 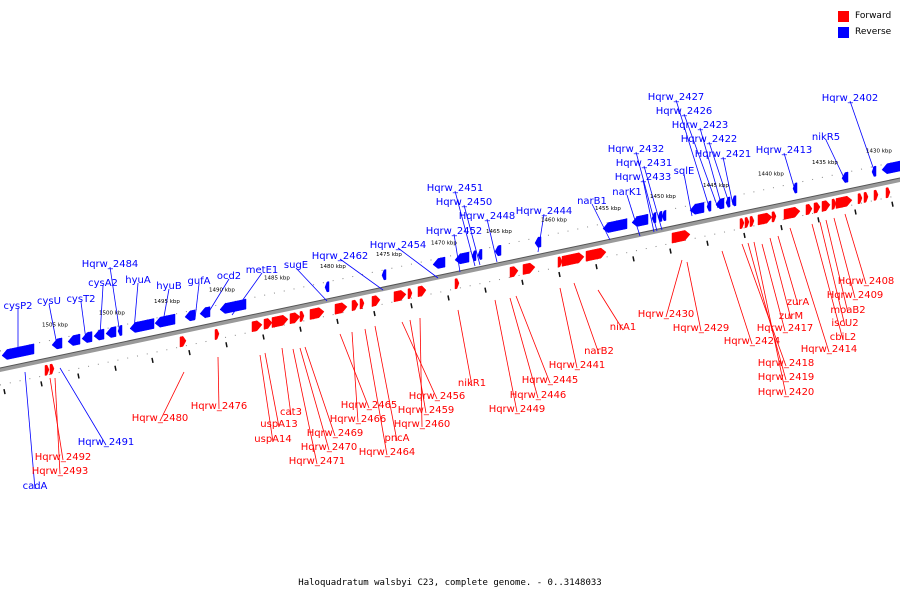 What do you see at coordinates (398, 245) in the screenshot?
I see `gene-label-reverse: Hqrw_2454` at bounding box center [398, 245].